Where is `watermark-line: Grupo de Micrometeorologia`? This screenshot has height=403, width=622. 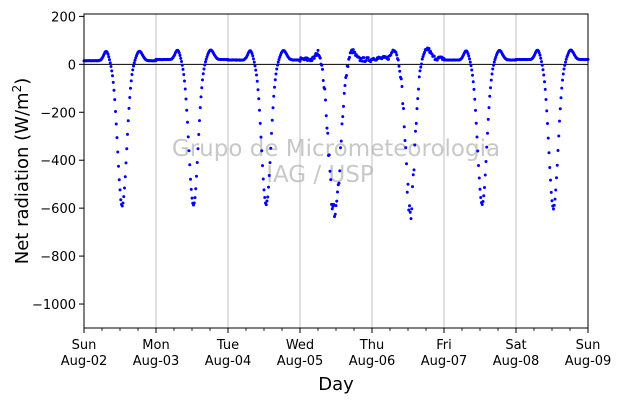 watermark-line: Grupo de Micrometeorologia is located at coordinates (336, 149).